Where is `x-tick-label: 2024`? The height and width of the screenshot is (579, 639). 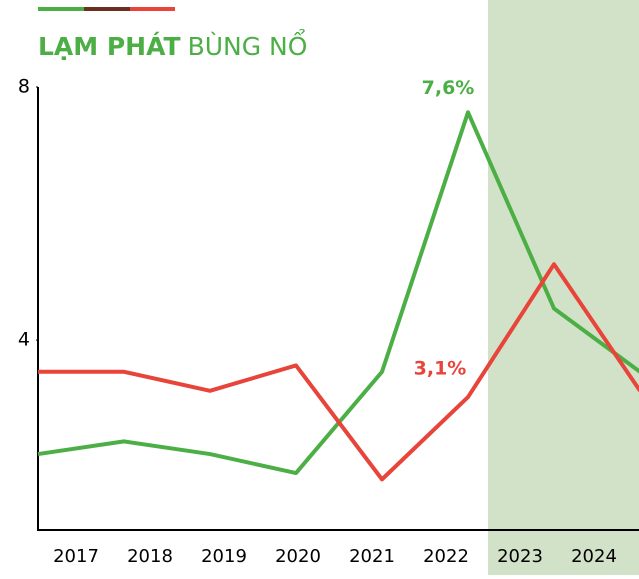 x-tick-label: 2024 is located at coordinates (594, 556).